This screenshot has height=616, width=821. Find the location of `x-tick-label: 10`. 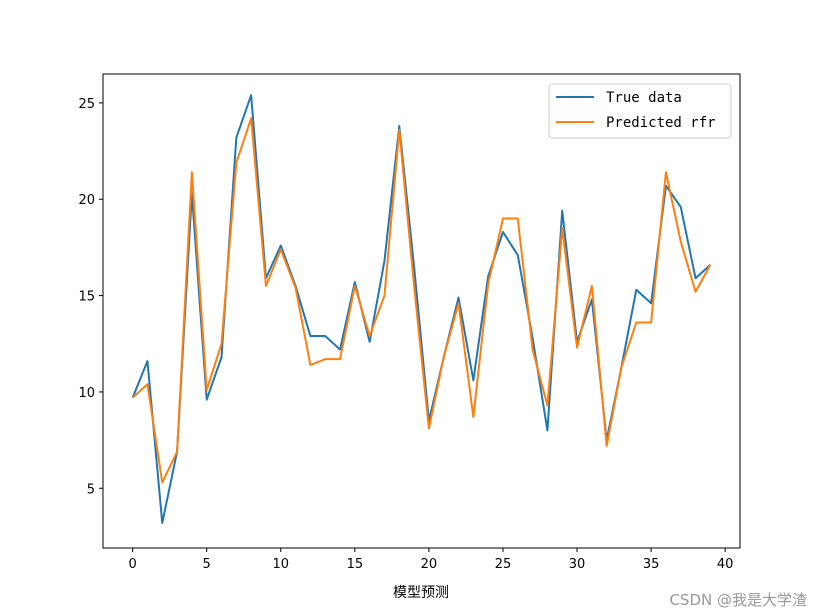

x-tick-label: 10 is located at coordinates (280, 564).